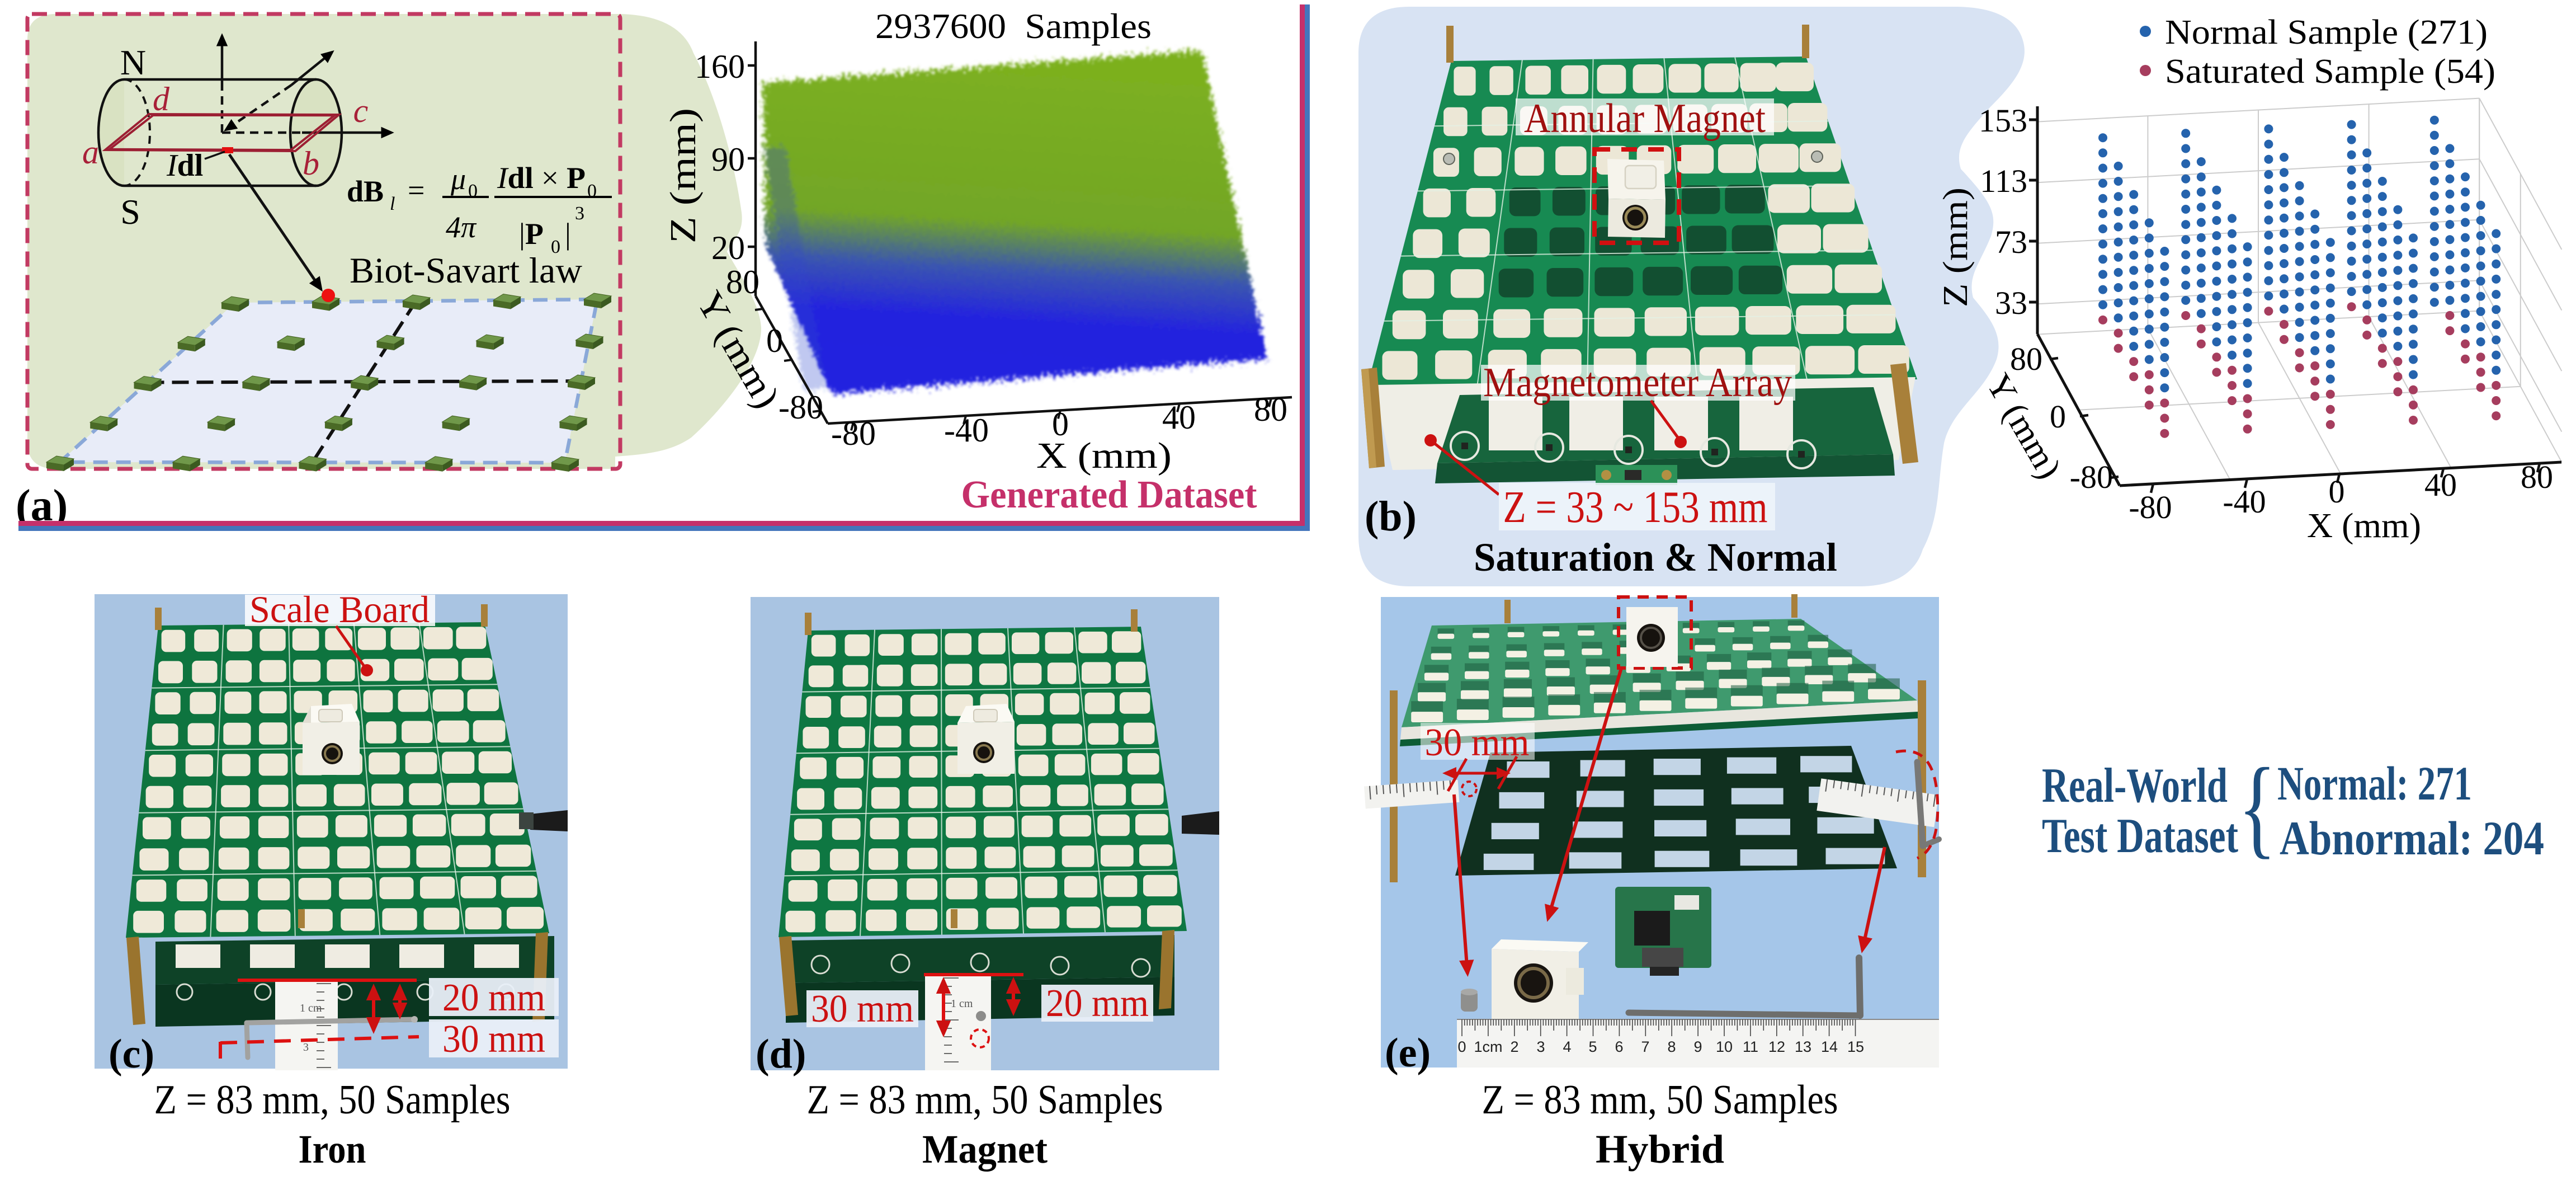 The height and width of the screenshot is (1185, 2576). Describe the element at coordinates (720, 66) in the screenshot. I see `svg-text: 160` at that location.